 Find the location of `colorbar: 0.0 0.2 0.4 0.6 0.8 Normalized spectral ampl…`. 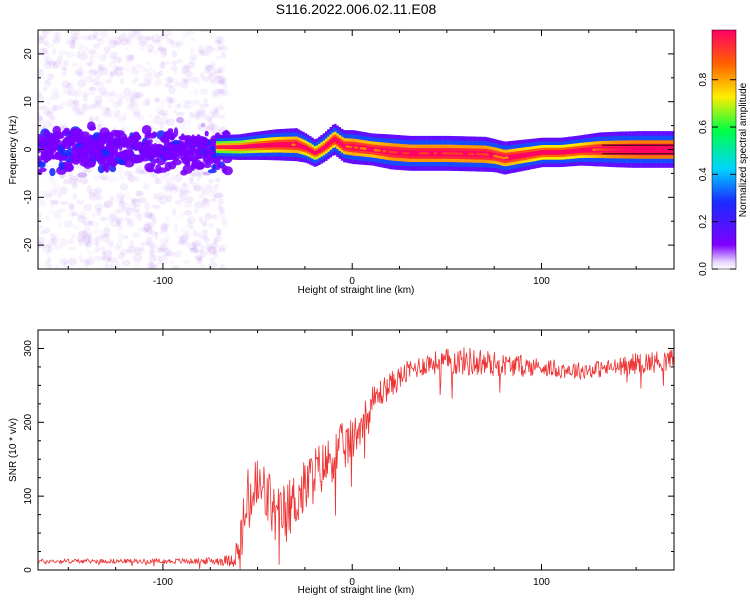

colorbar: 0.0 0.2 0.4 0.6 0.8 Normalized spectral ampl… is located at coordinates (723, 152).